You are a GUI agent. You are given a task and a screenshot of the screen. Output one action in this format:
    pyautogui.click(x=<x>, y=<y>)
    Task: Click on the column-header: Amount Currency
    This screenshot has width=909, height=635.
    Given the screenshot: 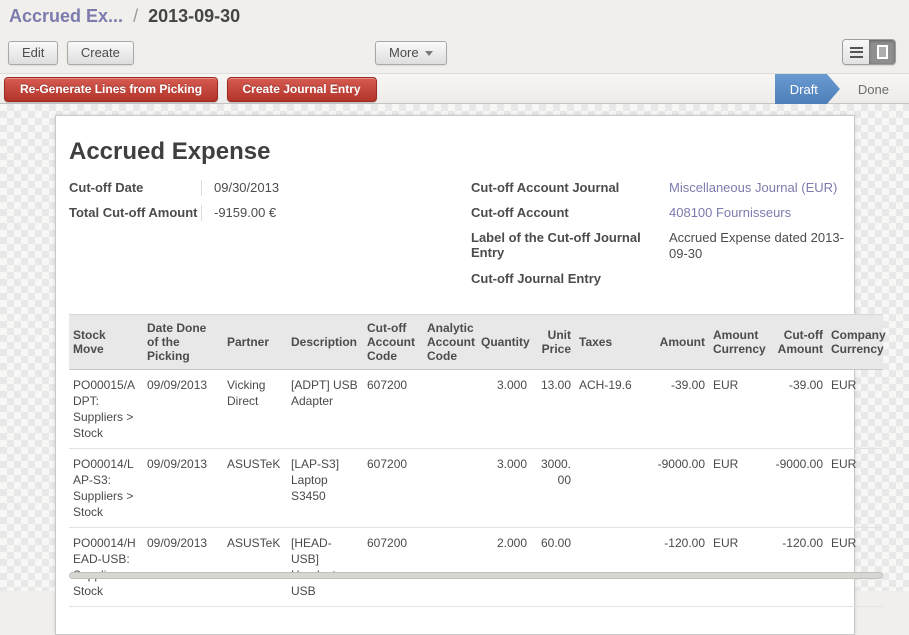 What is the action you would take?
    pyautogui.click(x=740, y=342)
    